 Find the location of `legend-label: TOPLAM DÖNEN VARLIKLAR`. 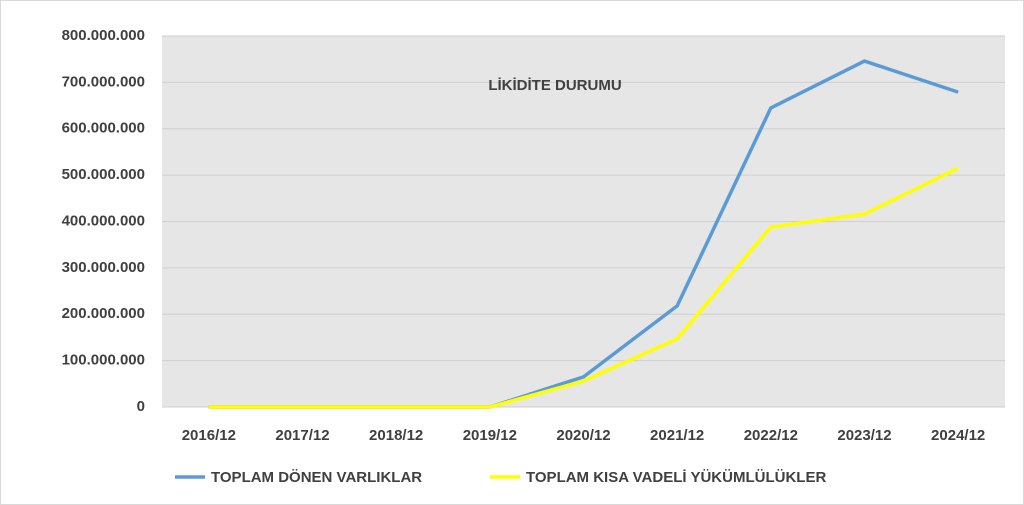

legend-label: TOPLAM DÖNEN VARLIKLAR is located at coordinates (316, 477).